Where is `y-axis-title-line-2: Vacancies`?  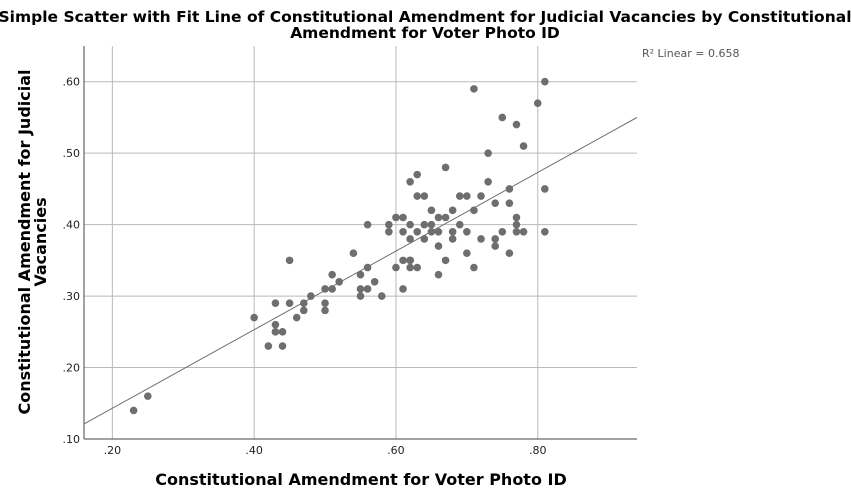 y-axis-title-line-2: Vacancies is located at coordinates (40, 241).